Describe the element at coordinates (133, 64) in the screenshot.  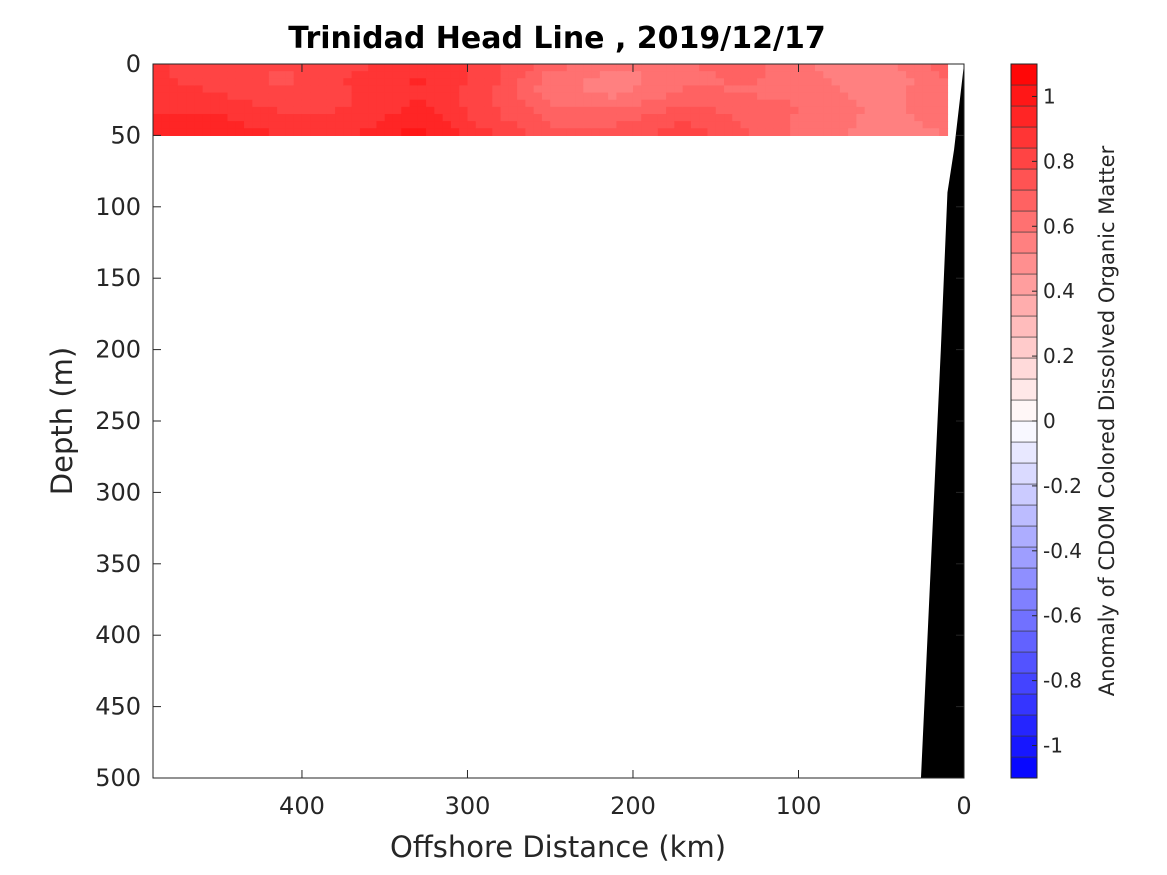
I see `y-tick-label: 0` at that location.